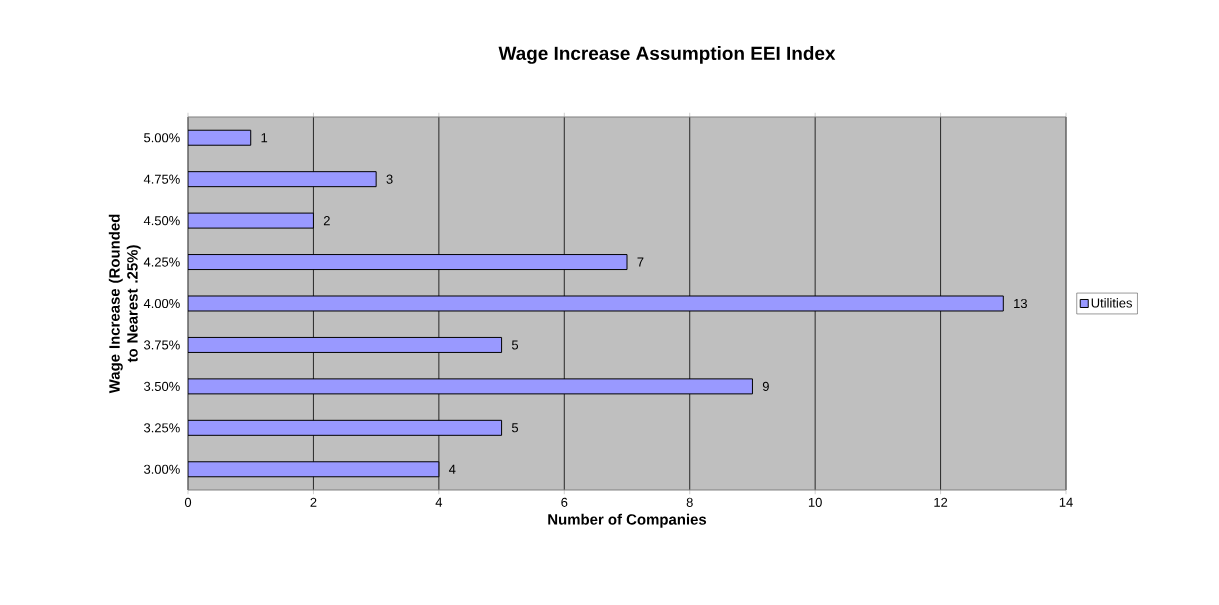 The width and height of the screenshot is (1219, 605). Describe the element at coordinates (452, 469) in the screenshot. I see `data-label: 4` at that location.